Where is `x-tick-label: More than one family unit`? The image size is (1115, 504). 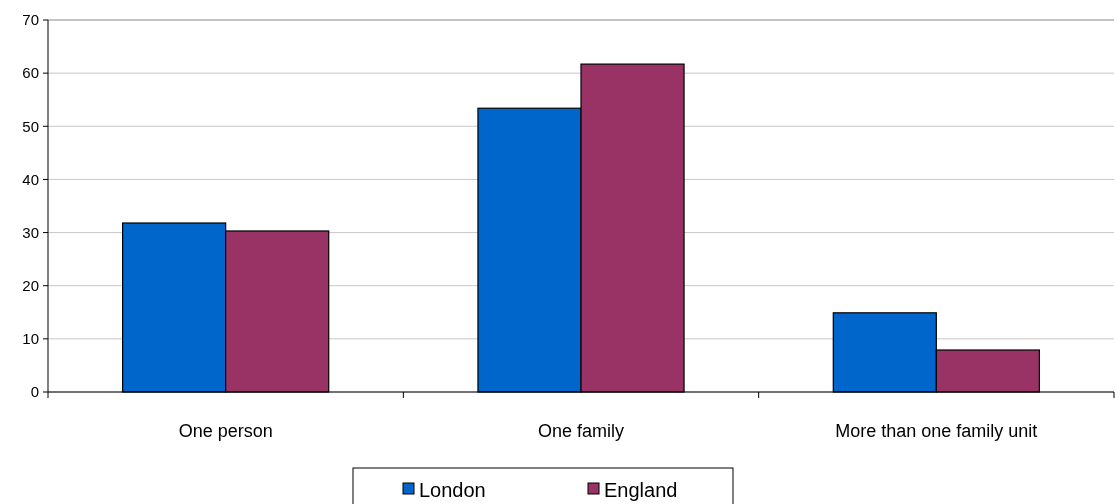
x-tick-label: More than one family unit is located at coordinates (936, 431).